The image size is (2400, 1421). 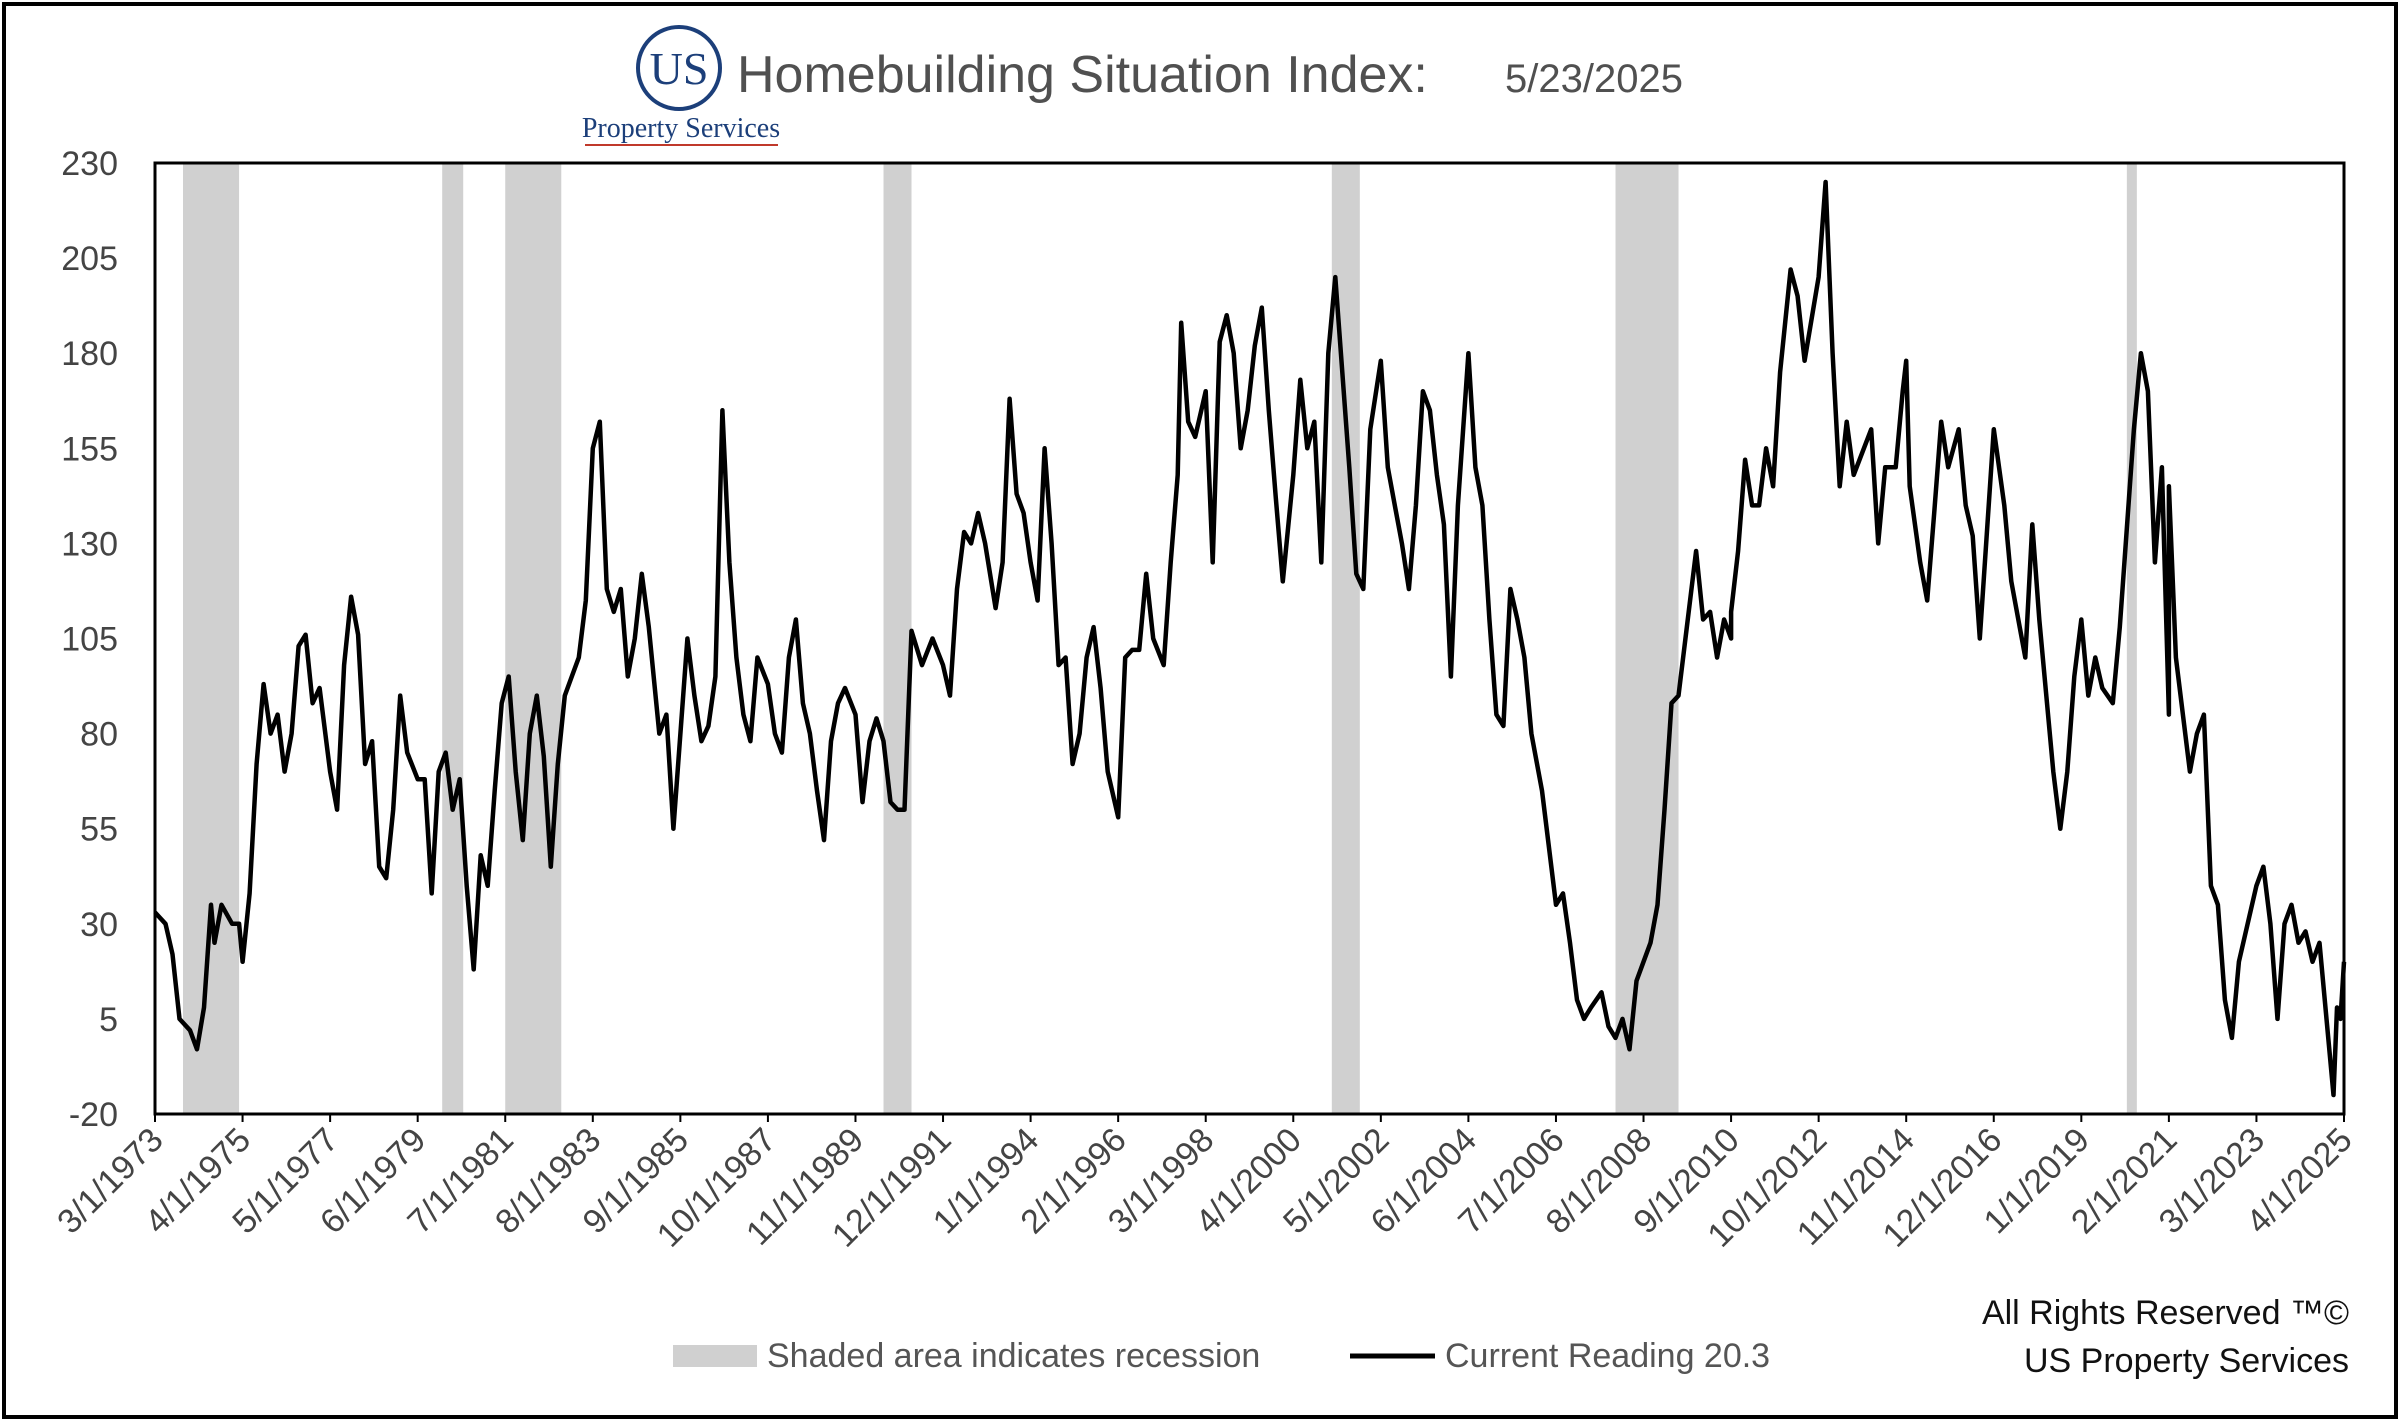 I want to click on chart-date: 5/23/2025, so click(x=1594, y=79).